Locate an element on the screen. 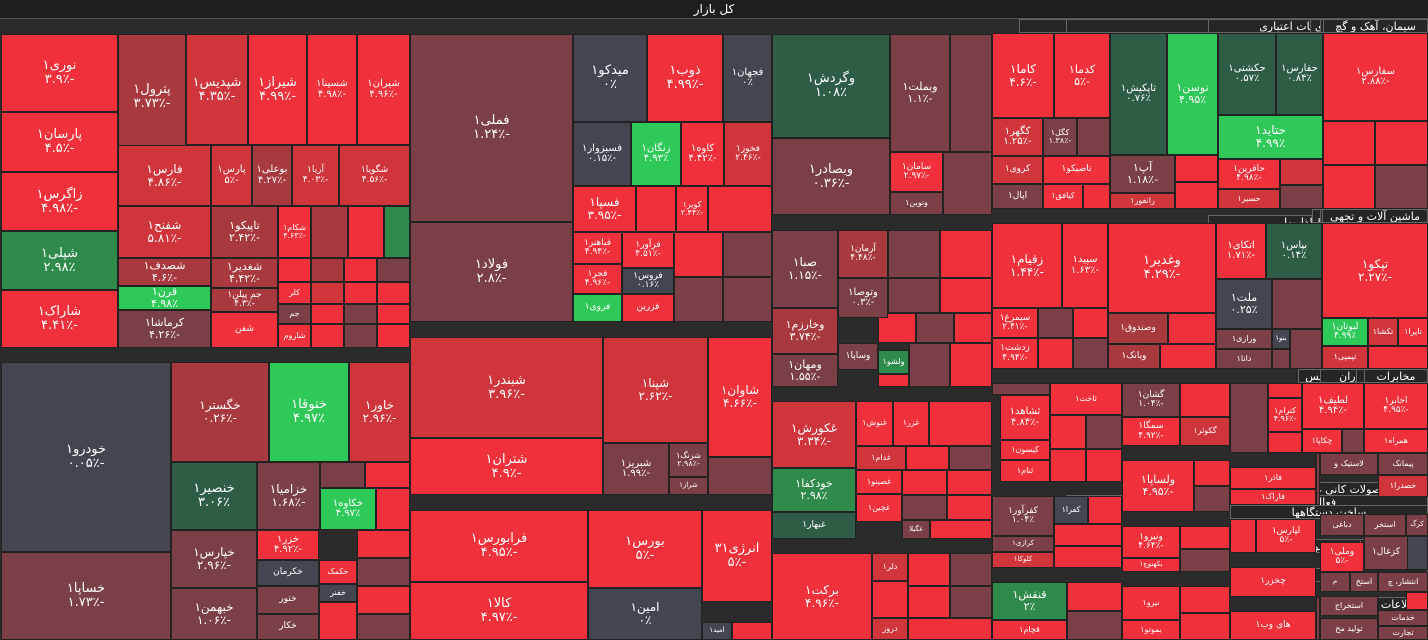 The height and width of the screenshot is (640, 1428). treemap-tile: بنو۱ is located at coordinates (1281, 339).